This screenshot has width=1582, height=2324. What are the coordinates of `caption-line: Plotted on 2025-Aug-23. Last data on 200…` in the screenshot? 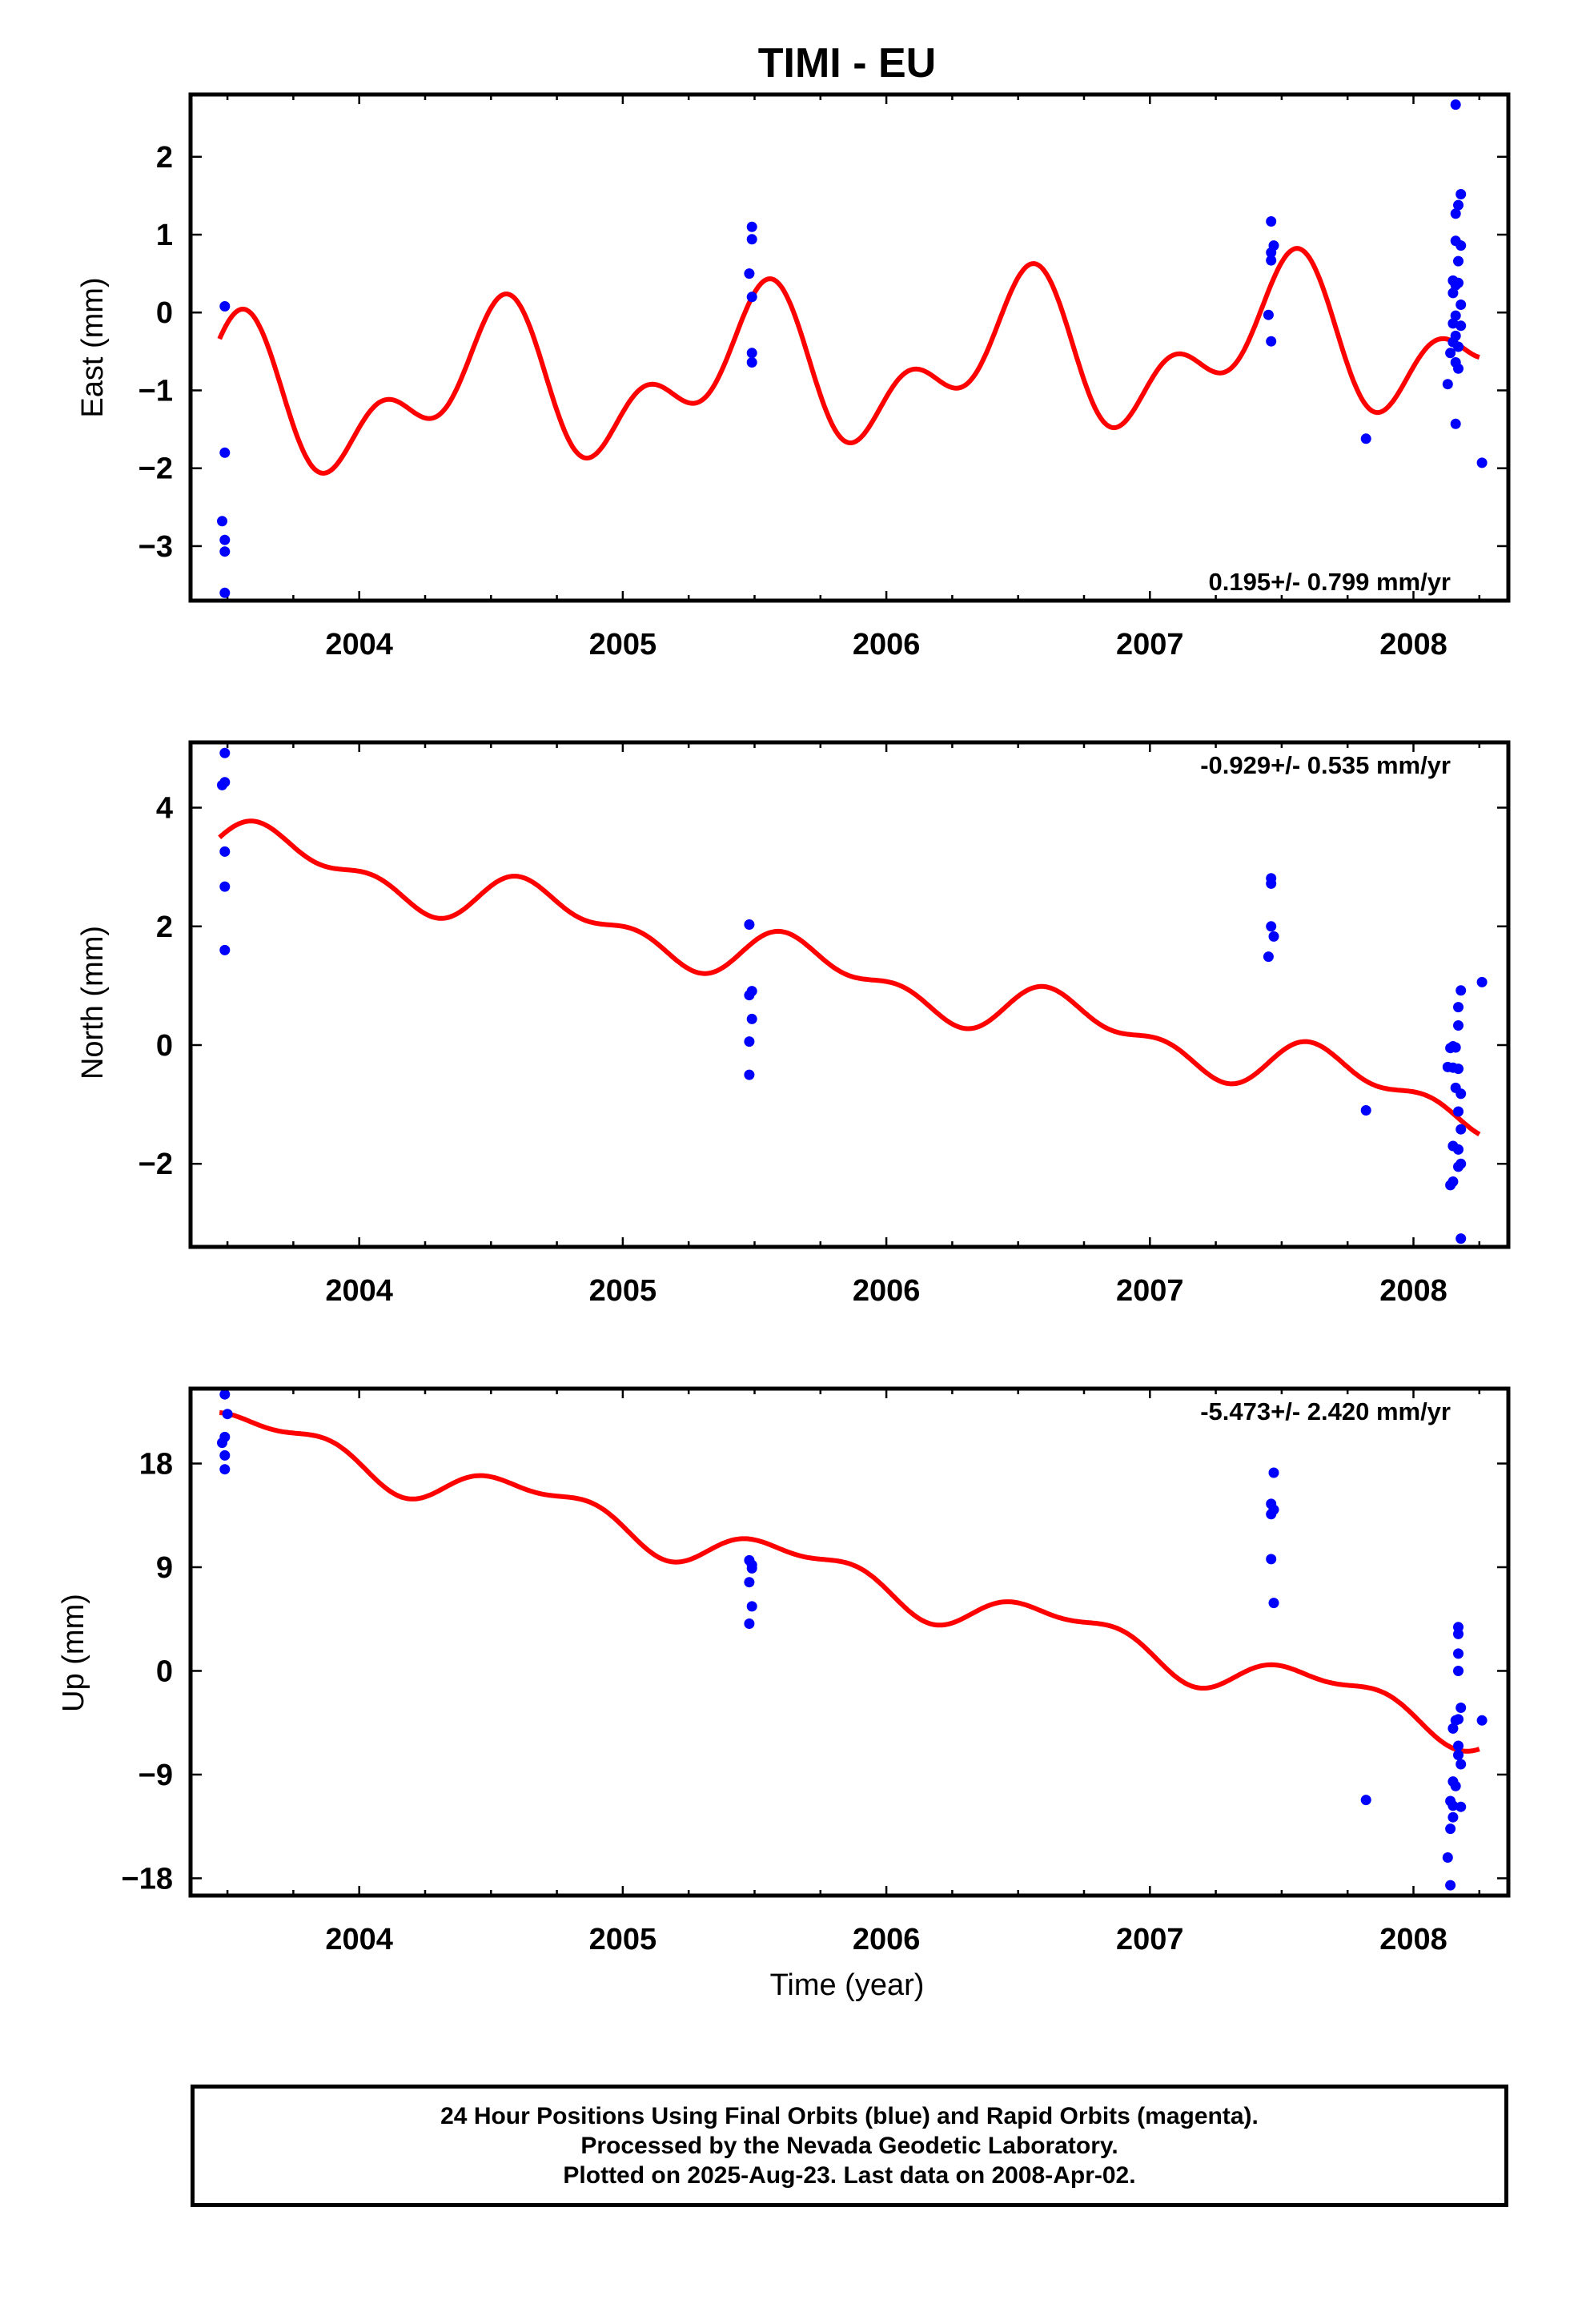 It's located at (849, 2175).